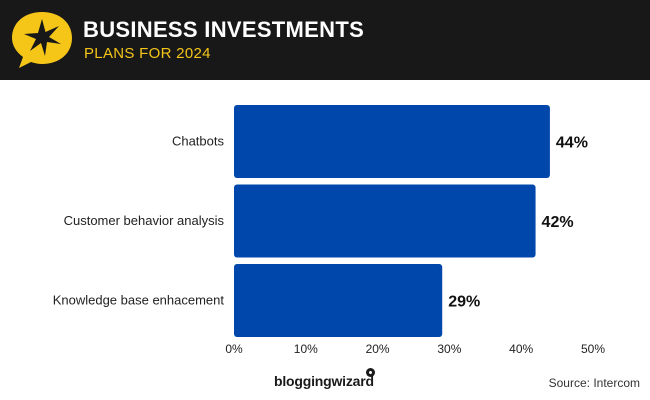 This screenshot has height=400, width=650. Describe the element at coordinates (370, 372) in the screenshot. I see `brand-dot-icon` at that location.